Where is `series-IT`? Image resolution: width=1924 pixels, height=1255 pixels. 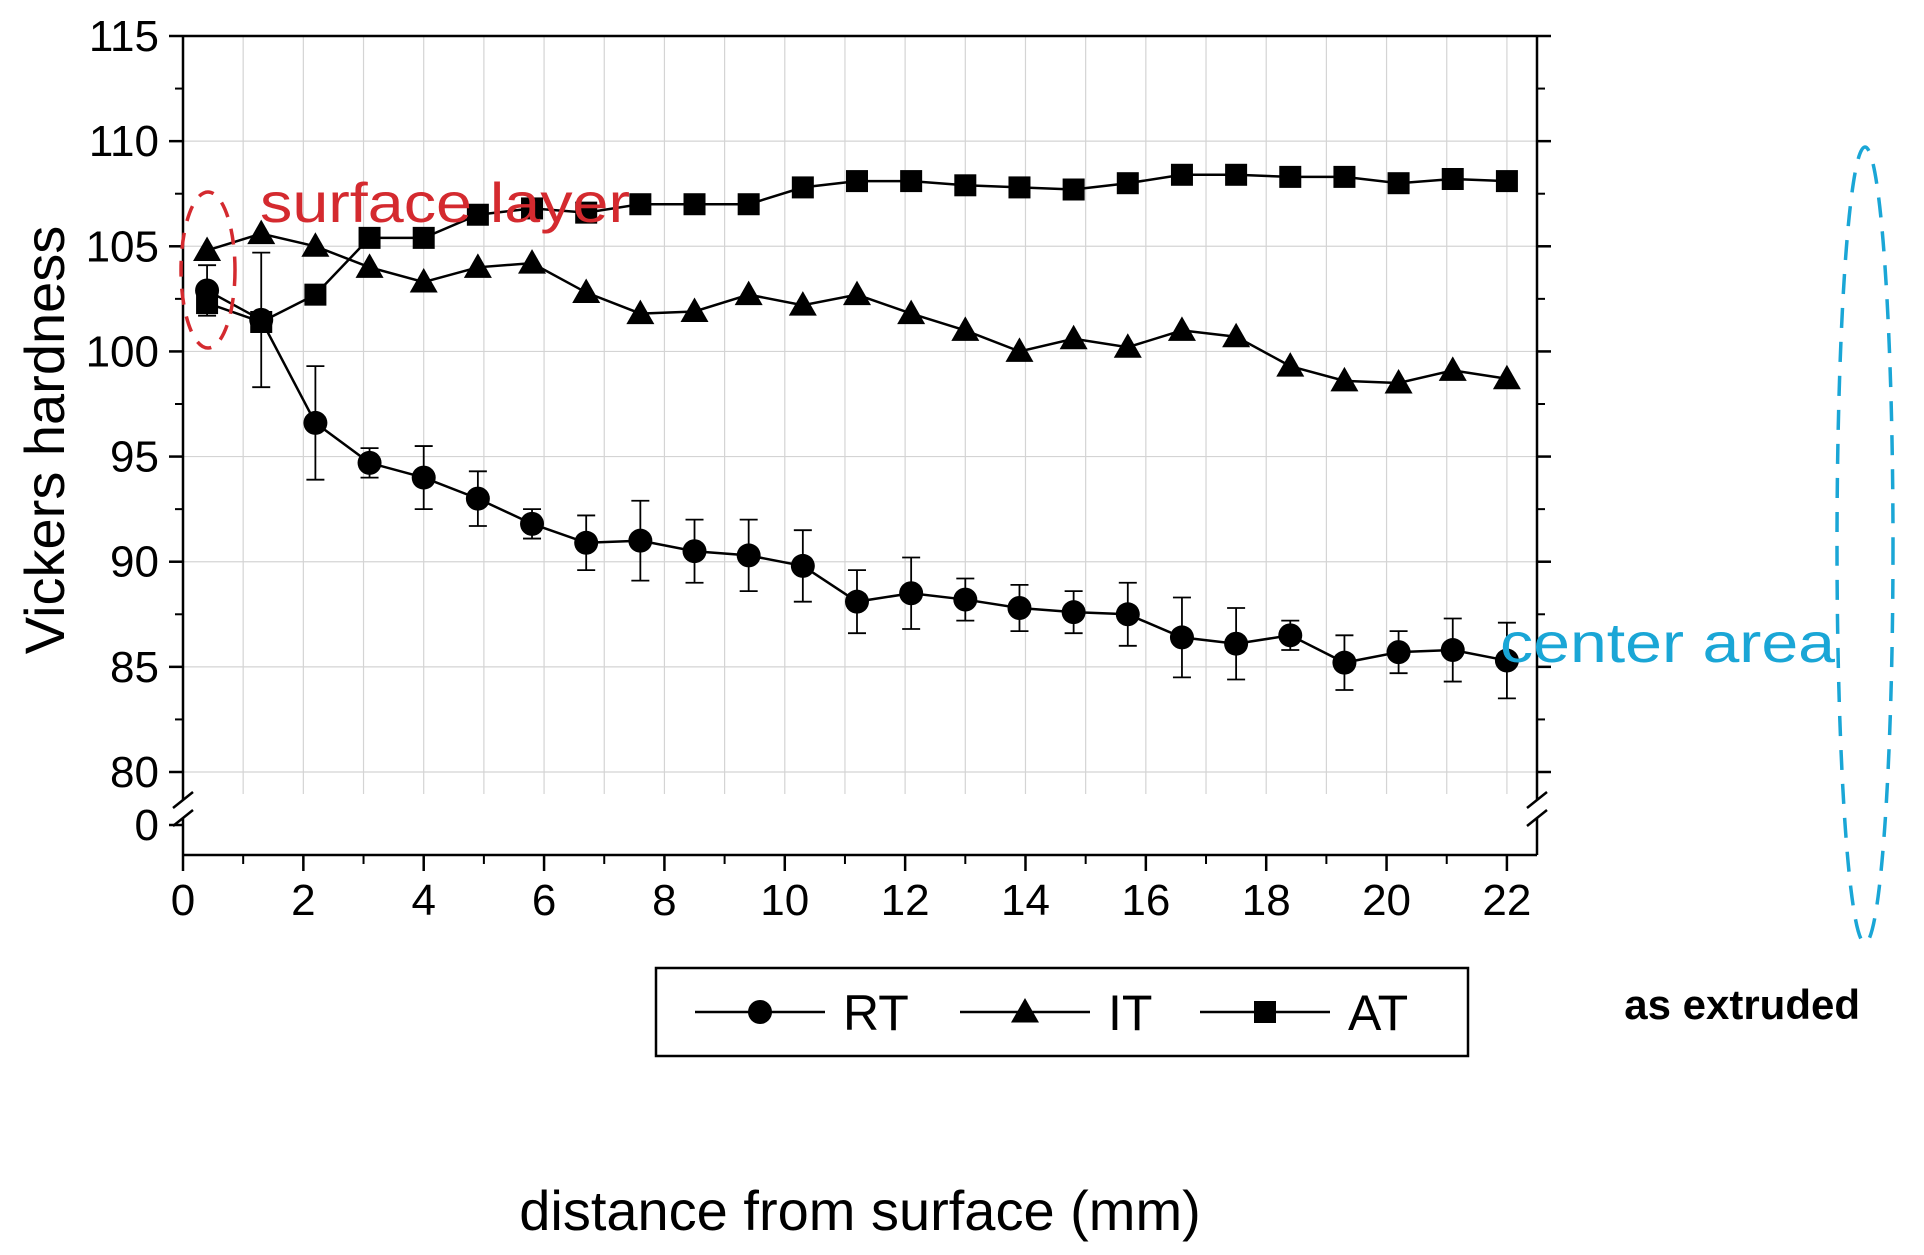
series-IT is located at coordinates (857, 308).